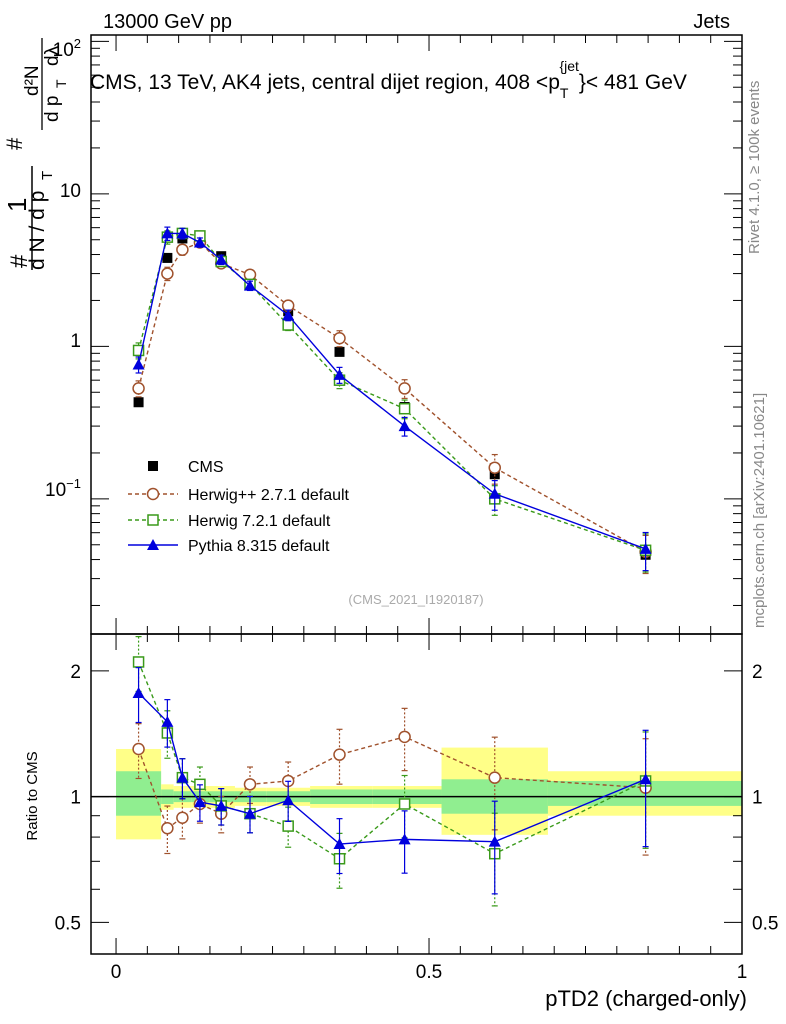  Describe the element at coordinates (259, 546) in the screenshot. I see `legend-label: Pythia 8.315 default` at that location.